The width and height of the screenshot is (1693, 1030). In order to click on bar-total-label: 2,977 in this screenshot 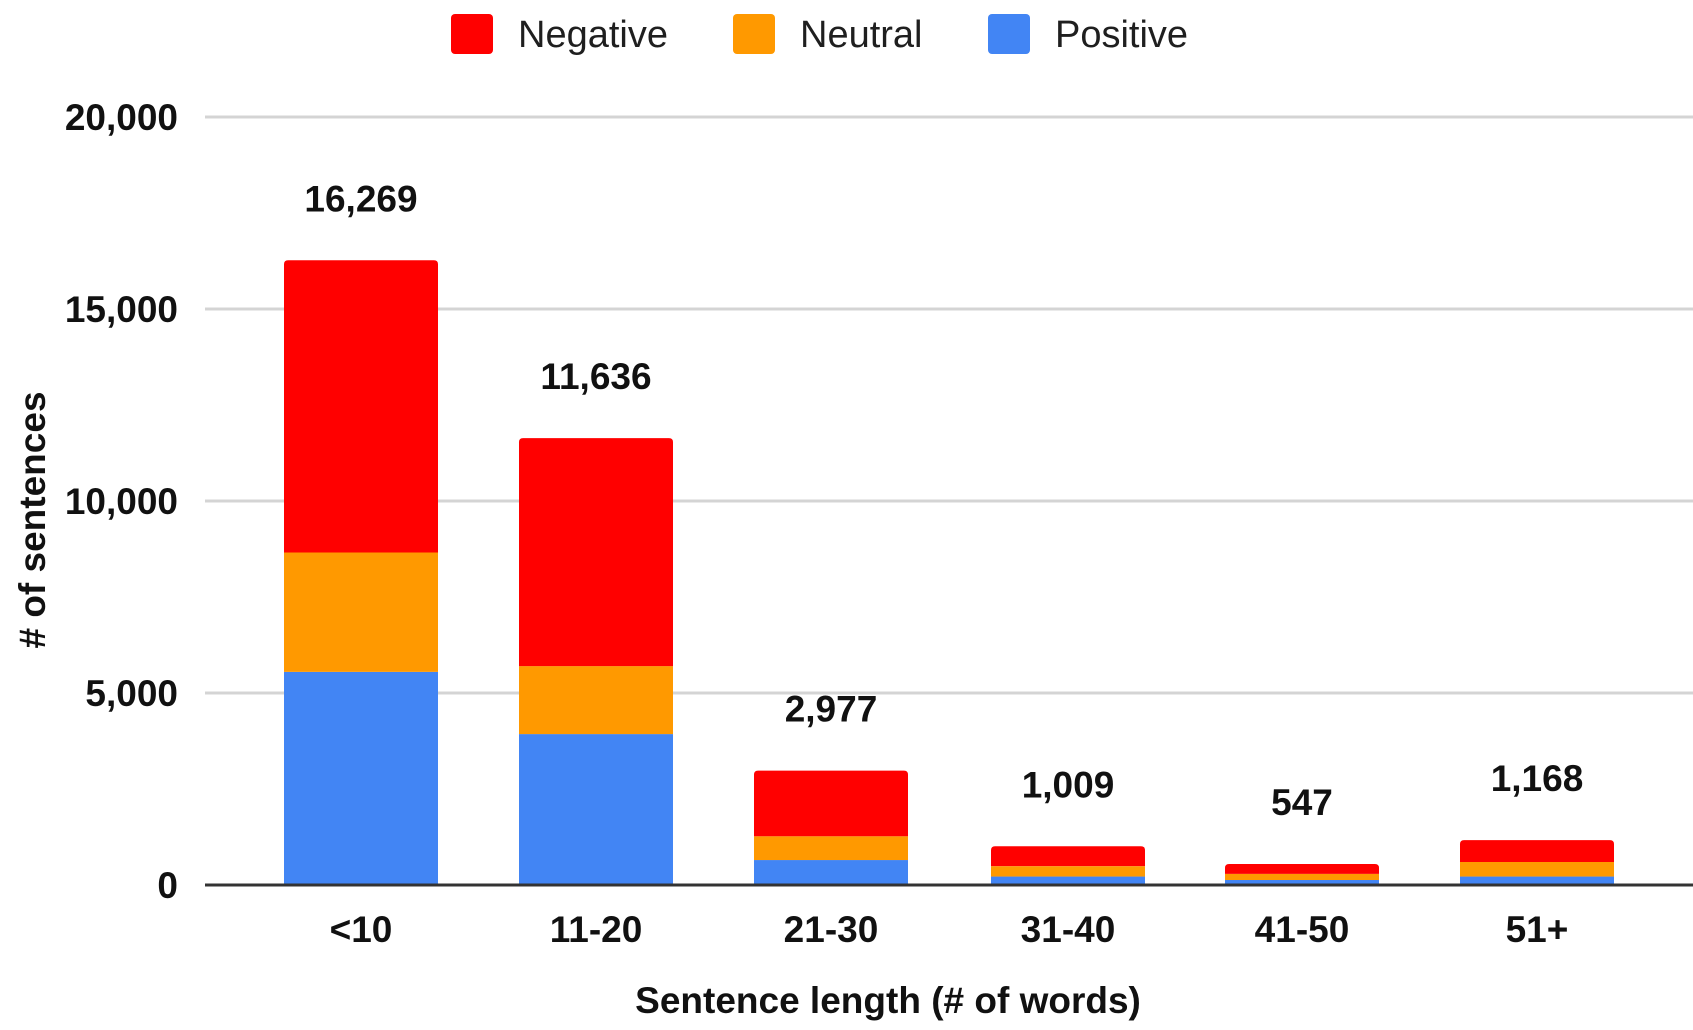, I will do `click(831, 709)`.